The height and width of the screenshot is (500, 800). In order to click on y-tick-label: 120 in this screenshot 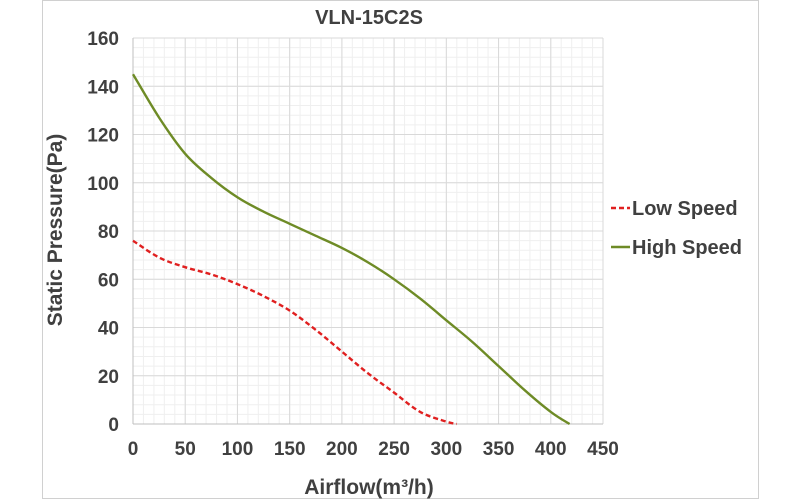, I will do `click(103, 136)`.